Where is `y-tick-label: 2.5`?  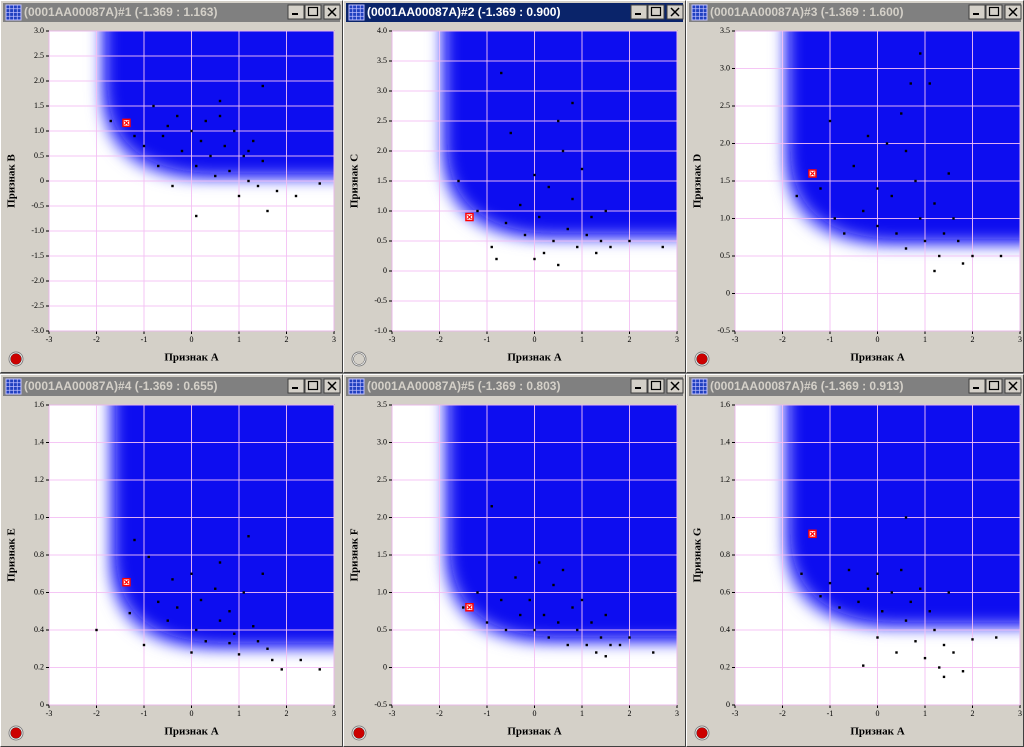
y-tick-label: 2.5 is located at coordinates (382, 120).